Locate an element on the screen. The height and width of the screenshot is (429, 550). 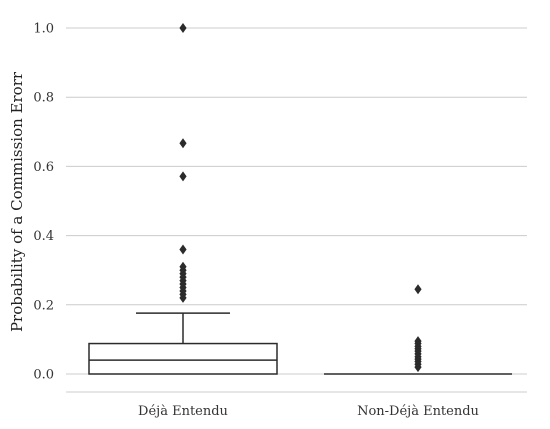
y-tick-label: 0.6 is located at coordinates (43, 167).